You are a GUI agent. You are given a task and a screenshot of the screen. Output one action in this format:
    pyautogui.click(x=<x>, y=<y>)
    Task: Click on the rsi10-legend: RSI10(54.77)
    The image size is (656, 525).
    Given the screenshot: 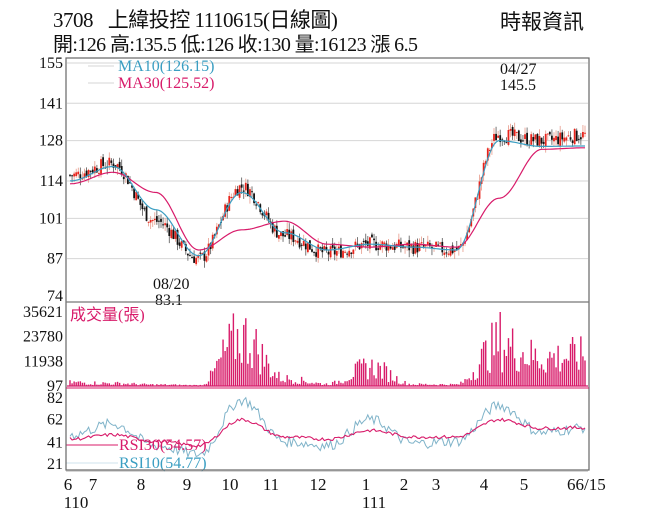 What is the action you would take?
    pyautogui.click(x=163, y=463)
    